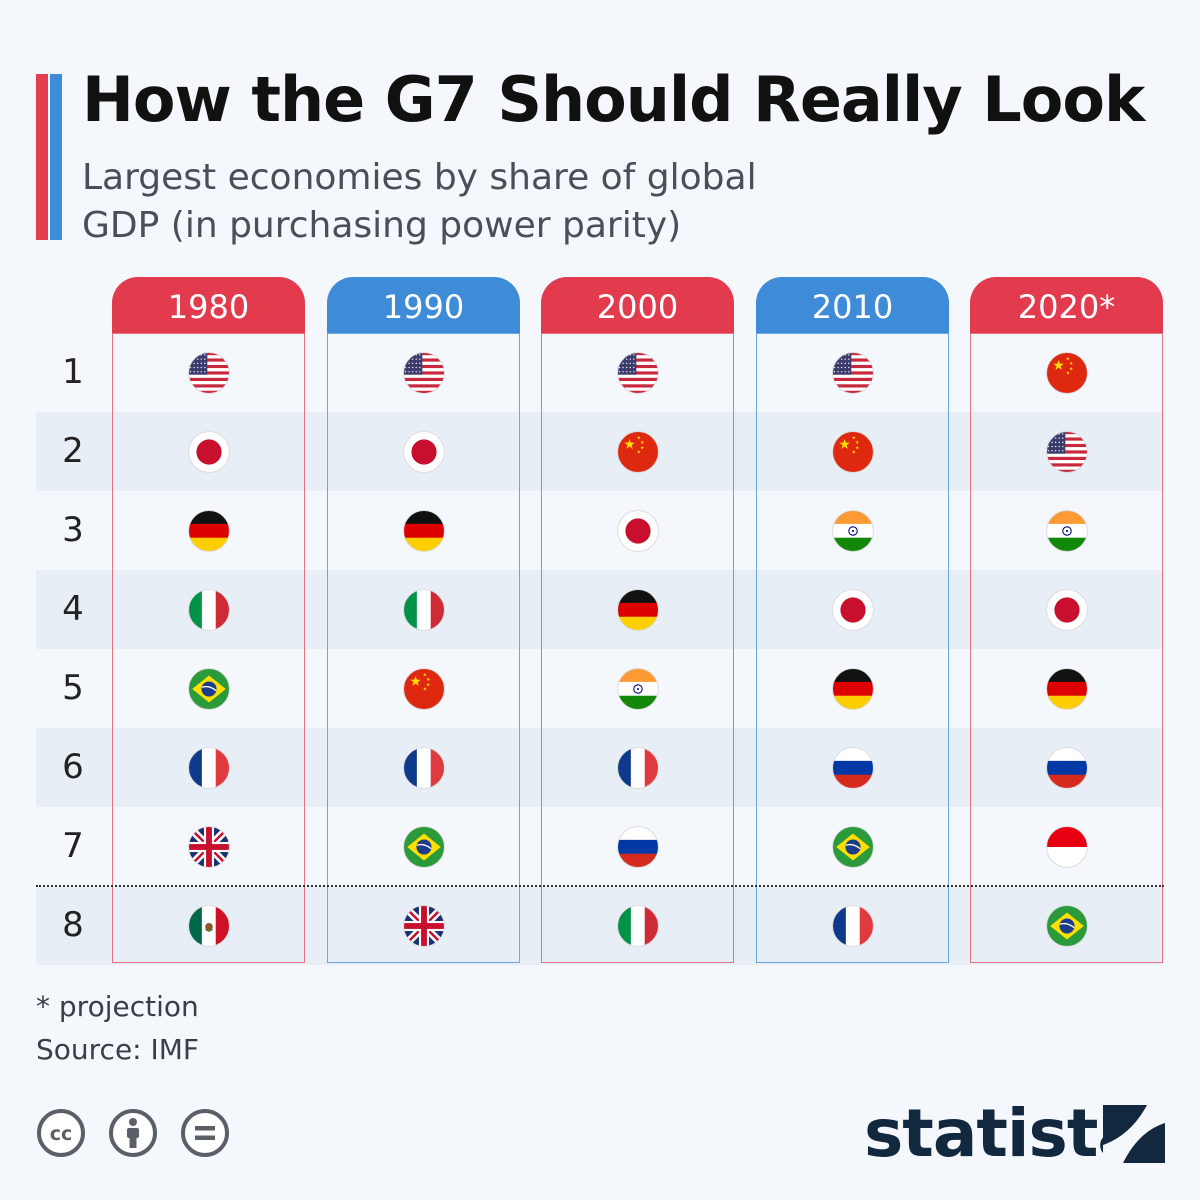 This screenshot has height=1200, width=1200. Describe the element at coordinates (613, 99) in the screenshot. I see `page-title: How the G7 Should Really Look` at that location.